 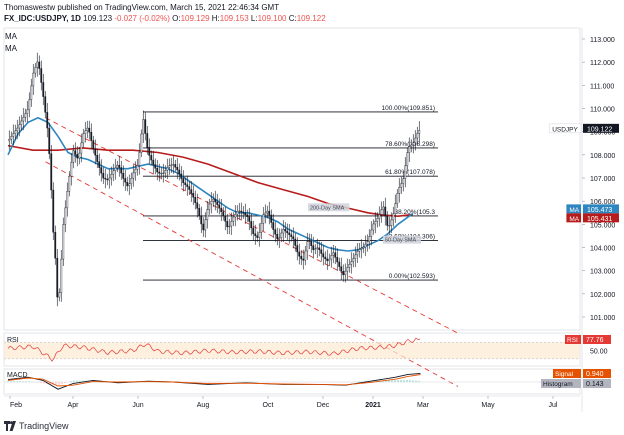 What do you see at coordinates (311, 18) in the screenshot?
I see `close-value: 109.122` at bounding box center [311, 18].